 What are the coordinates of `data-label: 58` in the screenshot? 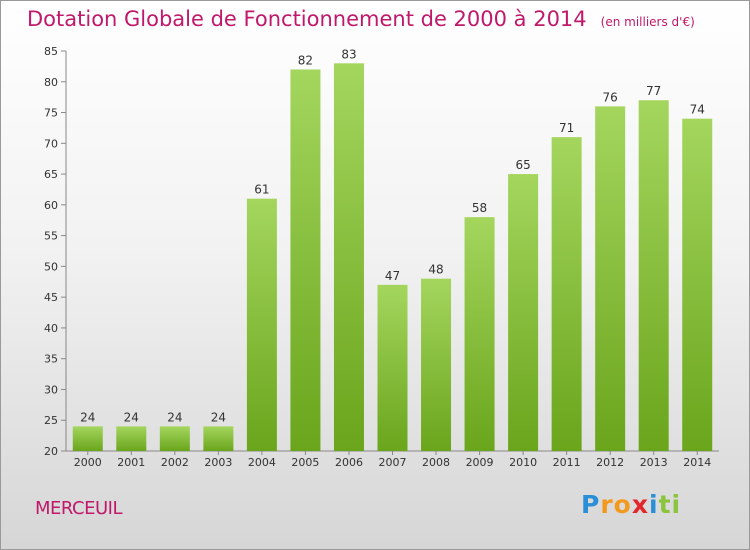 It's located at (479, 208).